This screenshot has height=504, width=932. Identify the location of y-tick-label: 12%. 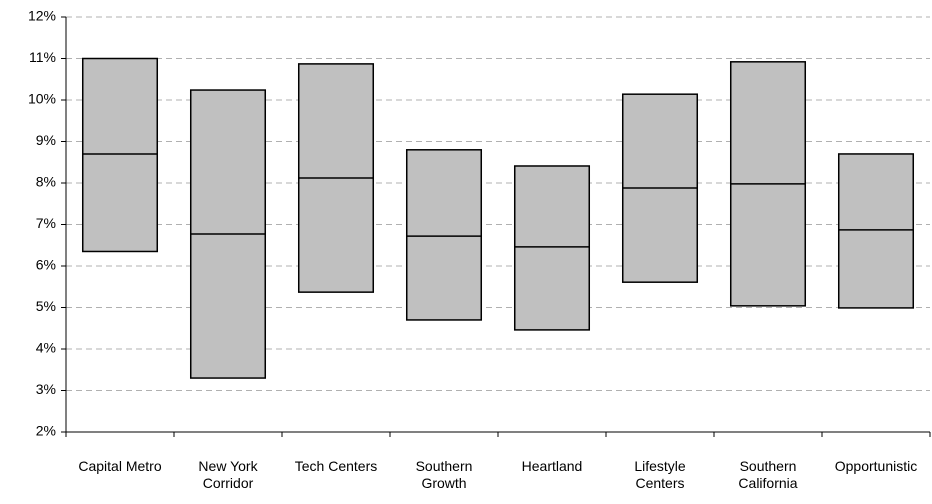
(42, 16).